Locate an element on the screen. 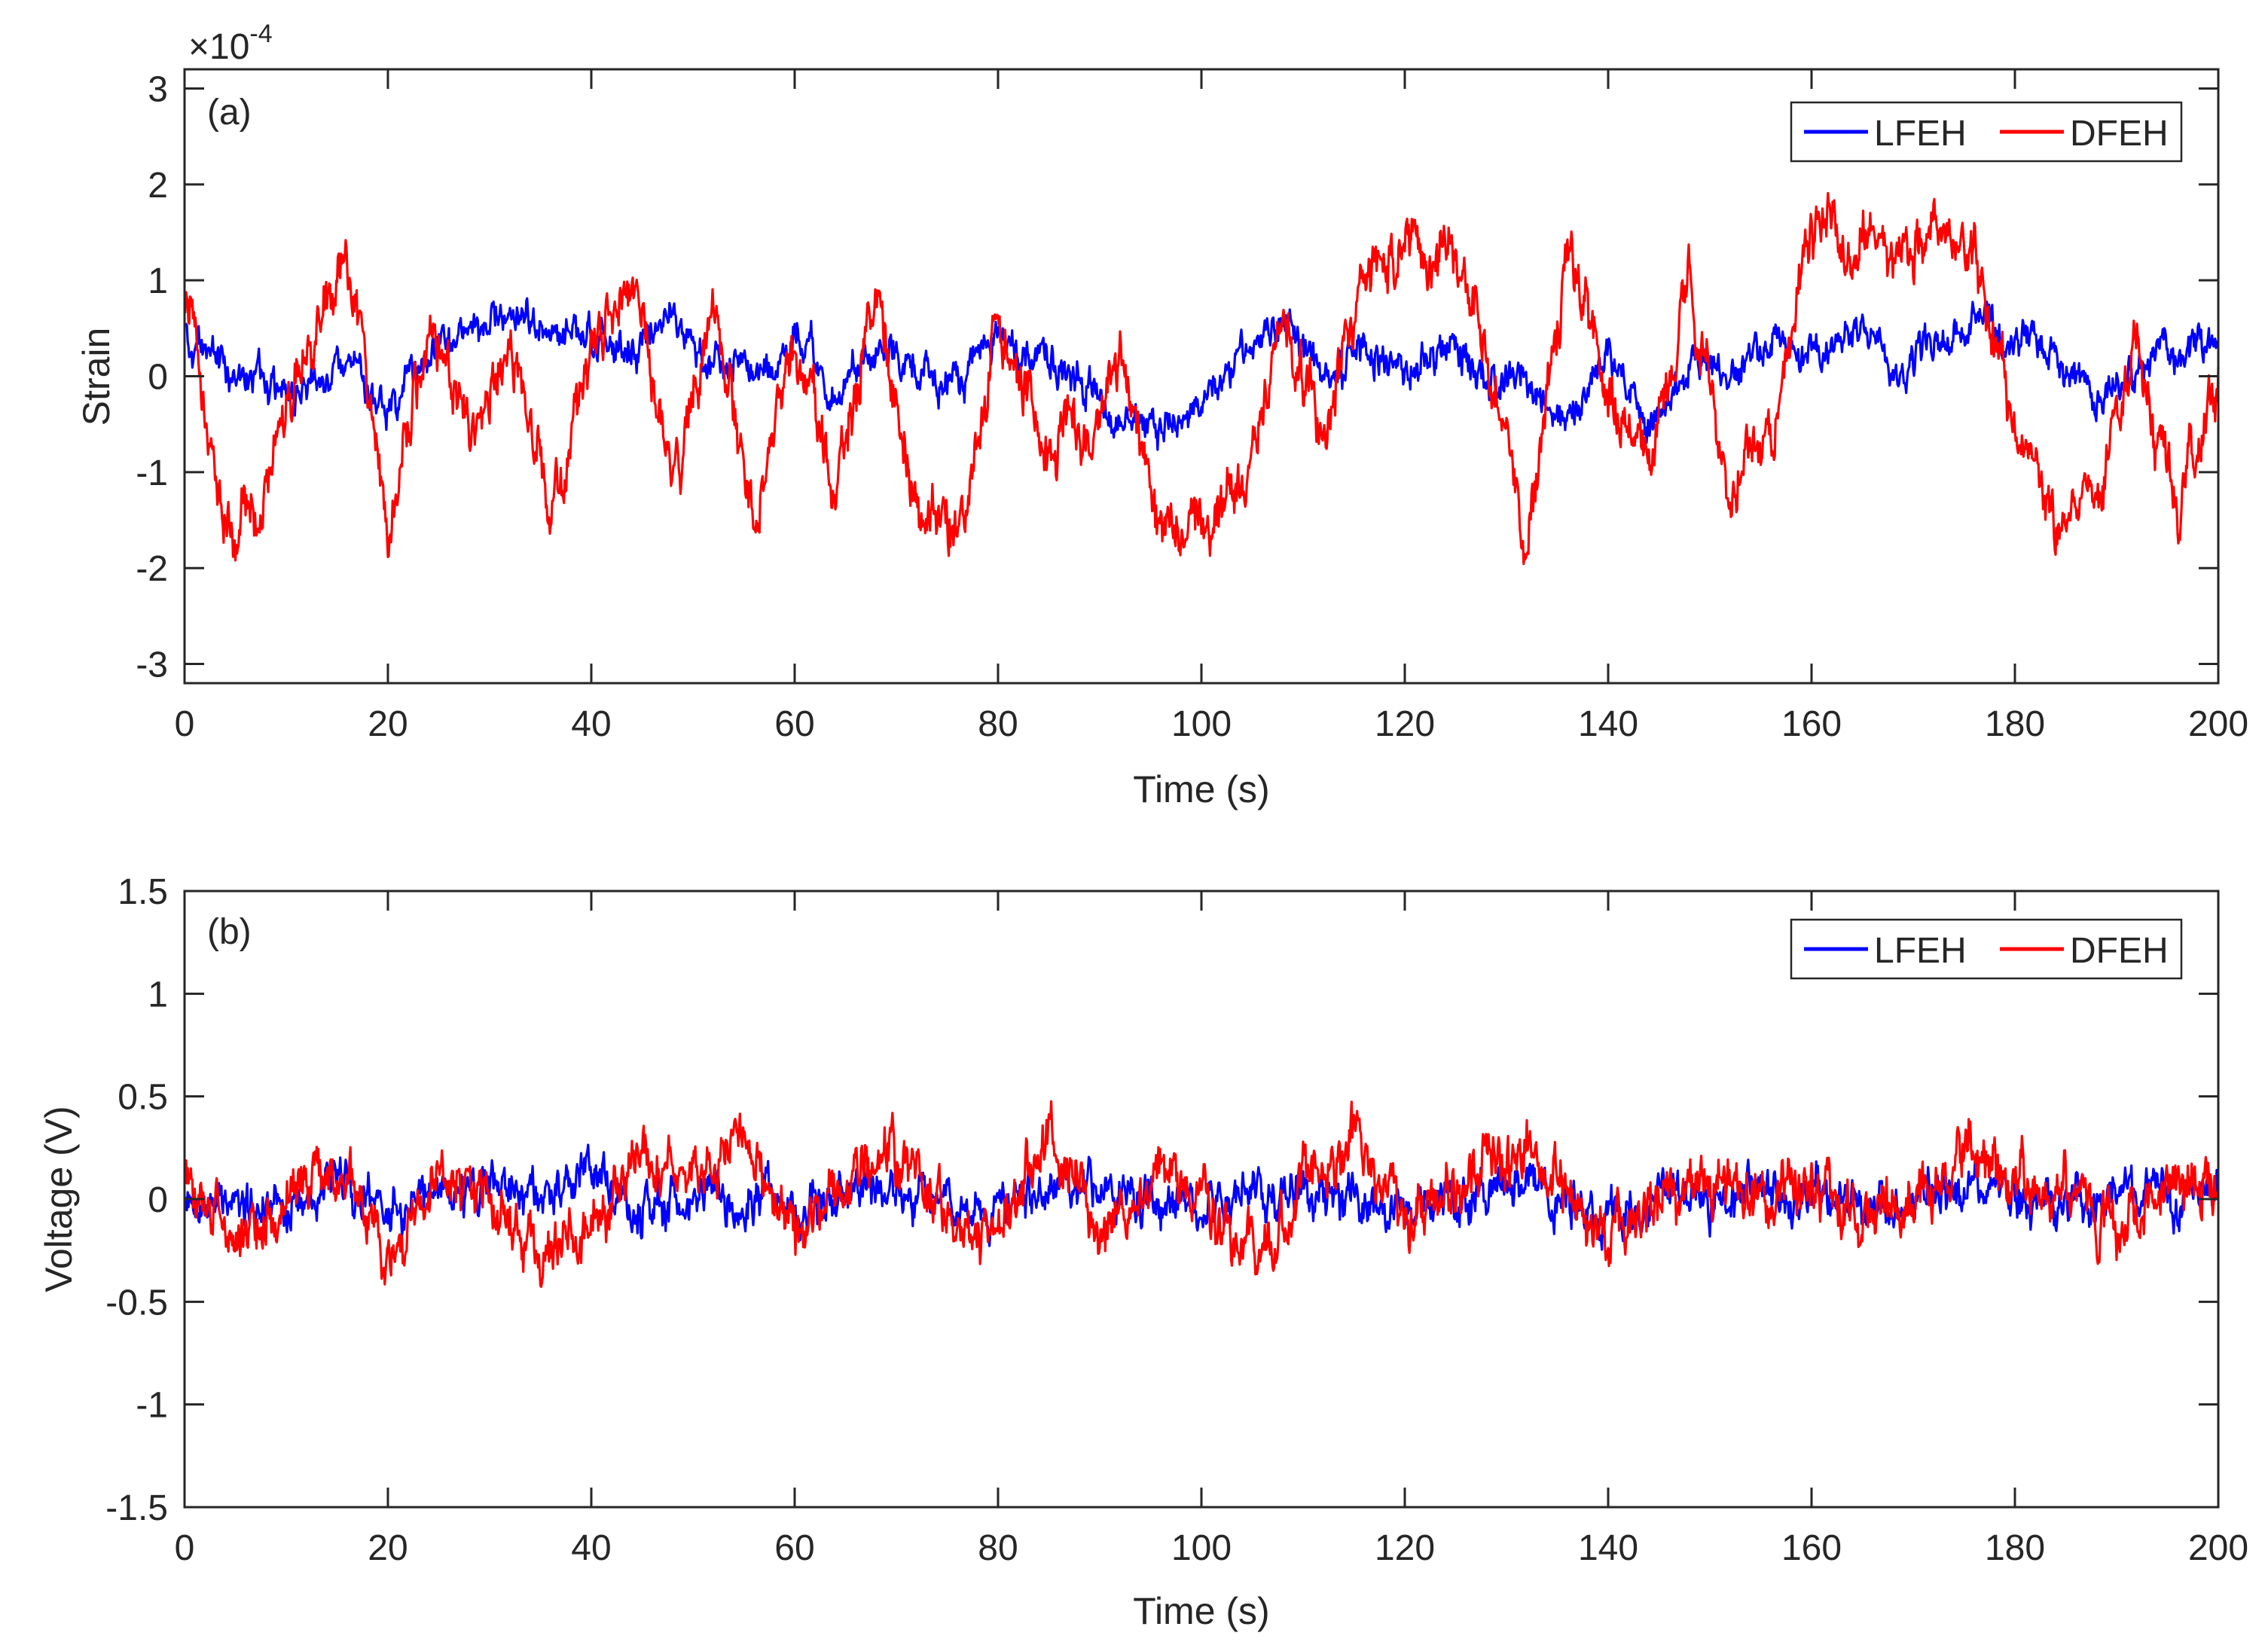 The image size is (2268, 1648). strain-y-tick-label: -2 is located at coordinates (152, 569).